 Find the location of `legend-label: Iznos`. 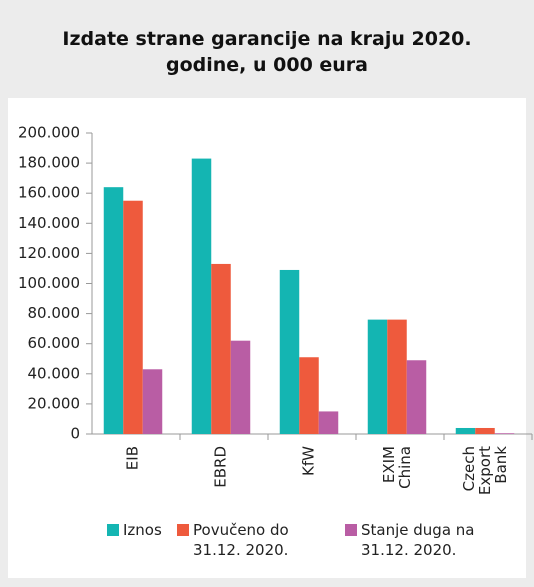

legend-label: Iznos is located at coordinates (142, 530).